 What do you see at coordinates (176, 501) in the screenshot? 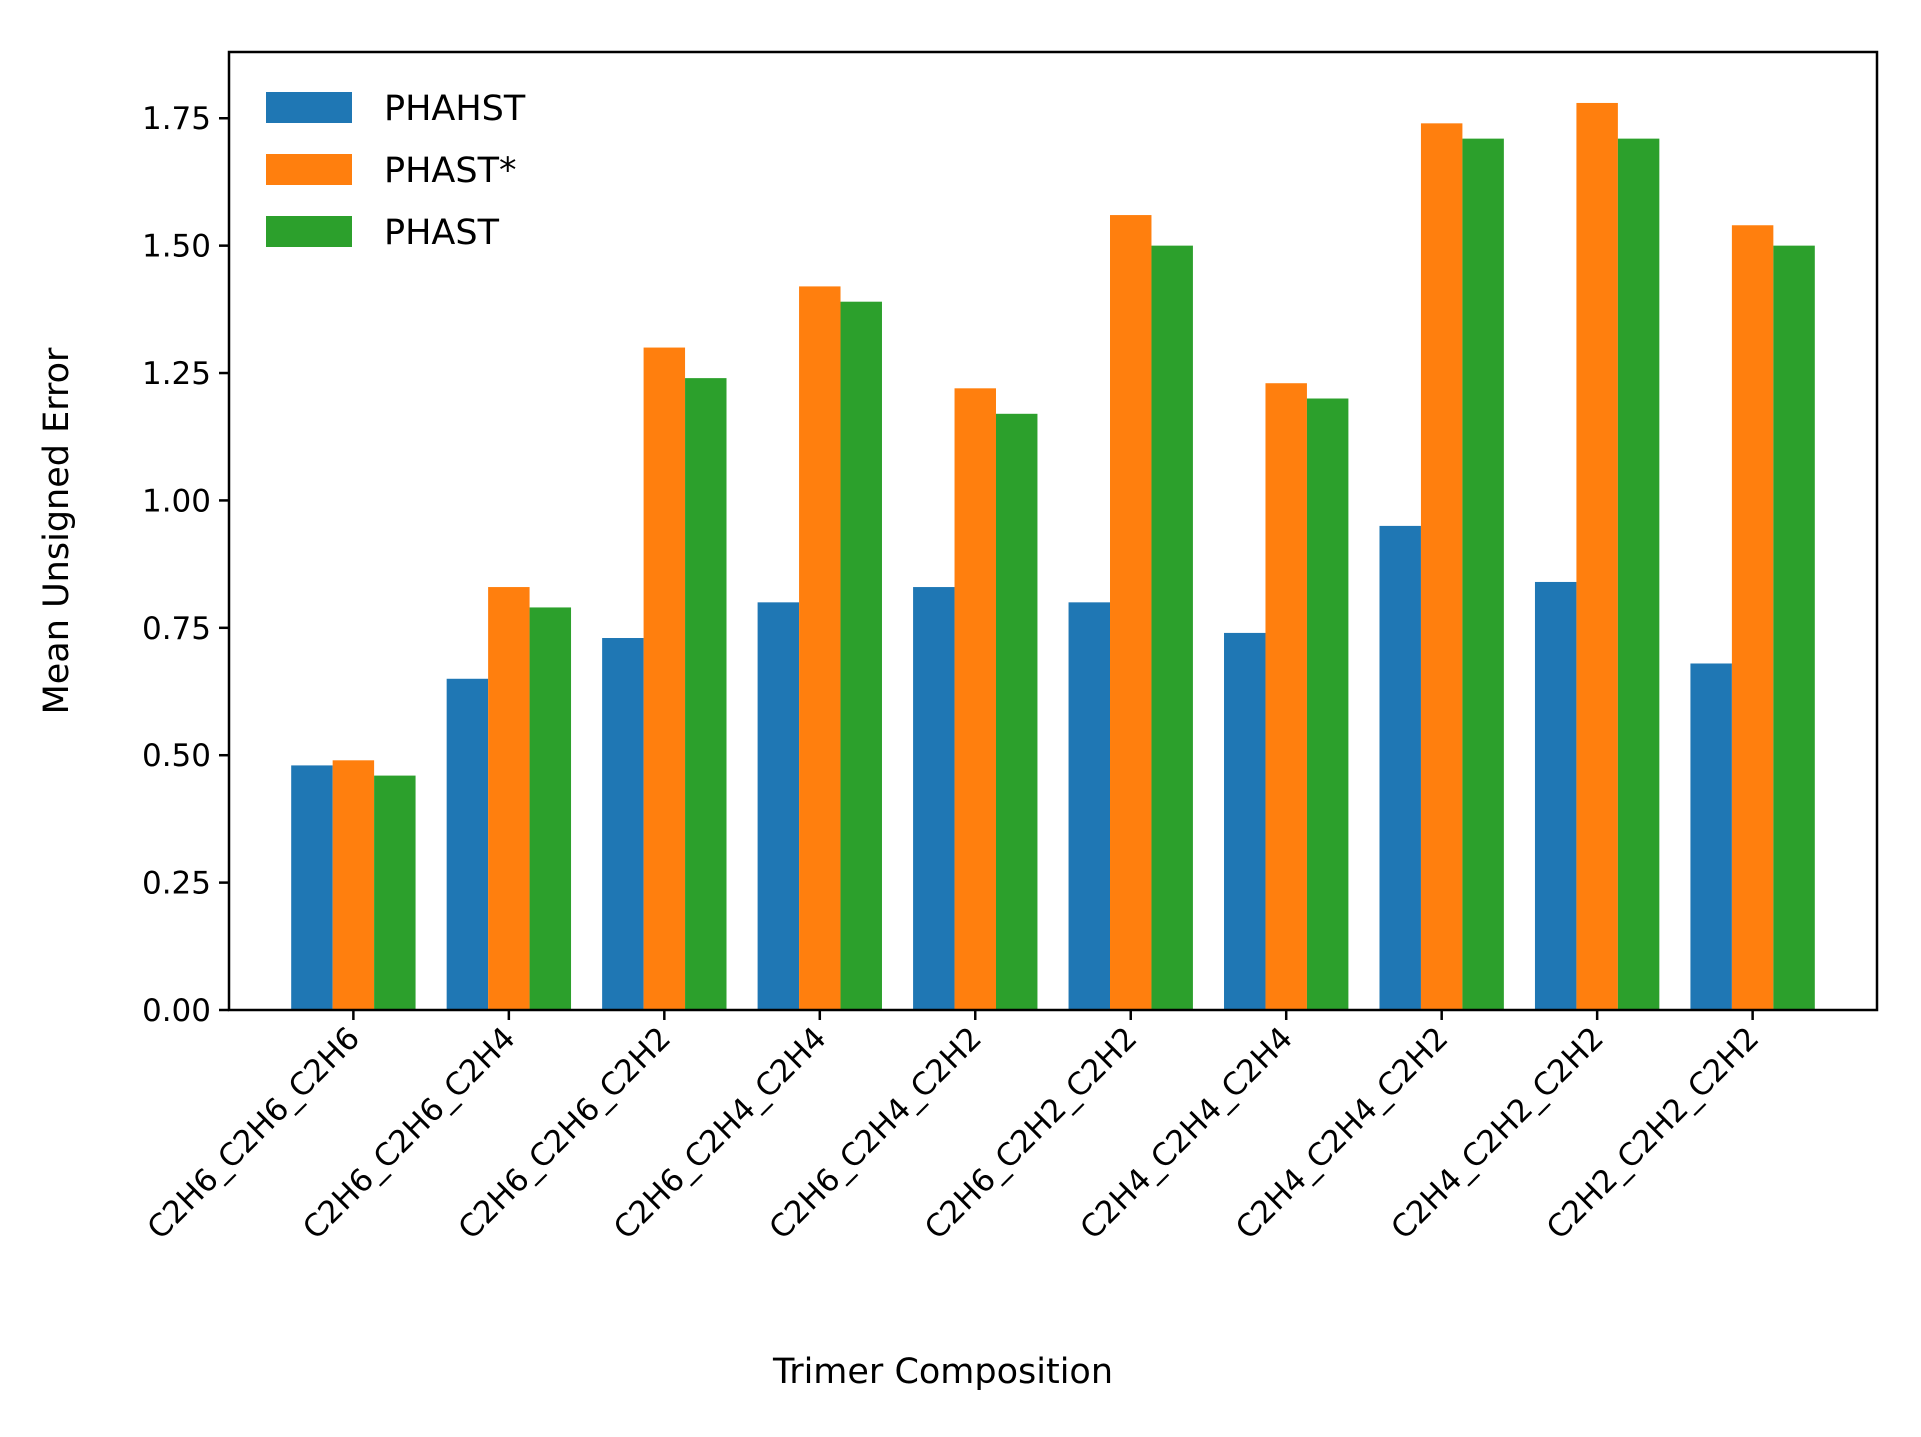
I see `y-tick-label: 1.00` at bounding box center [176, 501].